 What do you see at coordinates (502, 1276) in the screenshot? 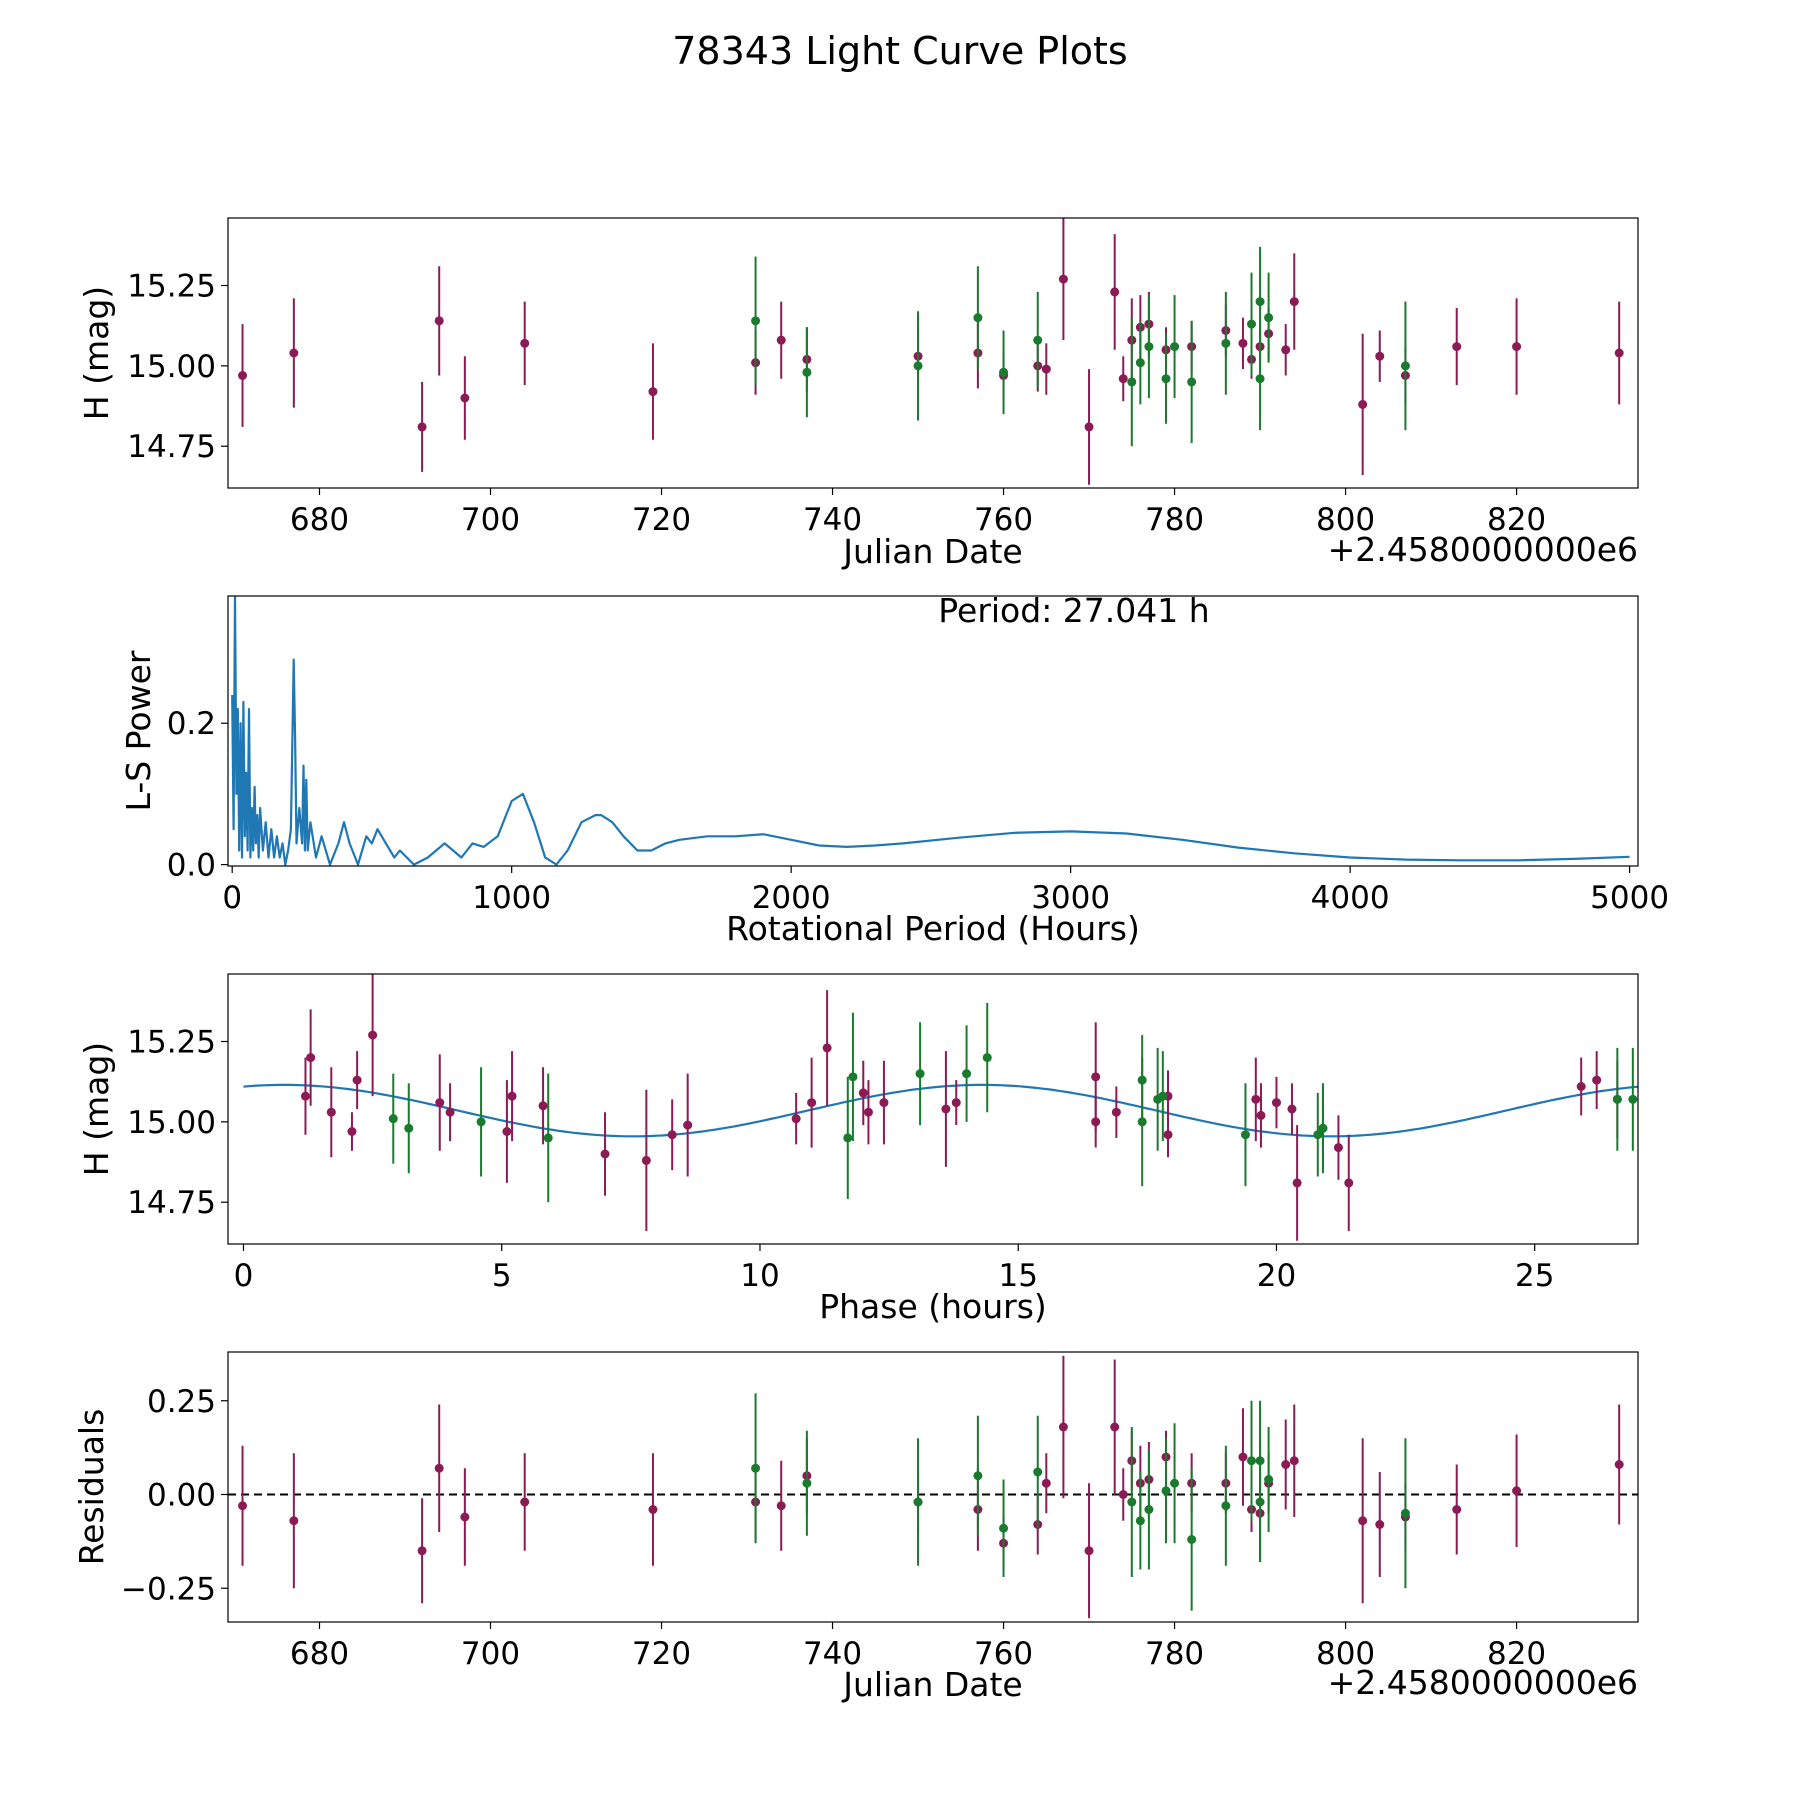
I see `x-tick-label: 5` at bounding box center [502, 1276].